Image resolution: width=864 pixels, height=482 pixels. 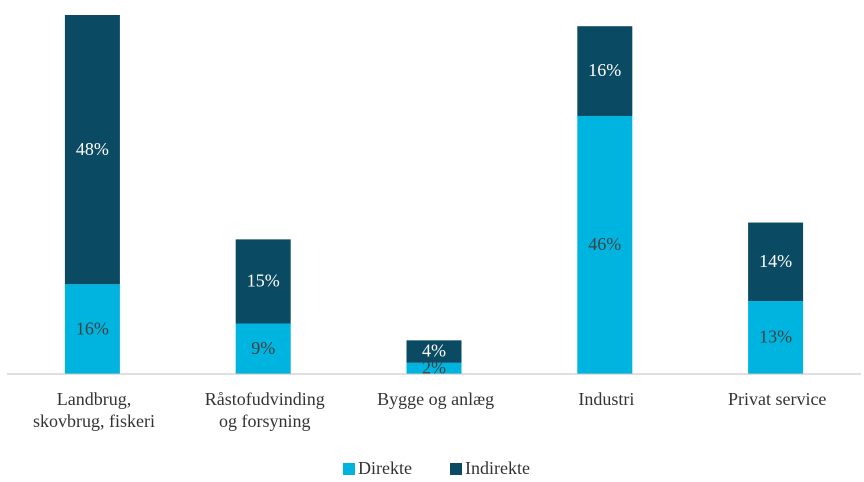 I want to click on data-label: 48%, so click(x=92, y=149).